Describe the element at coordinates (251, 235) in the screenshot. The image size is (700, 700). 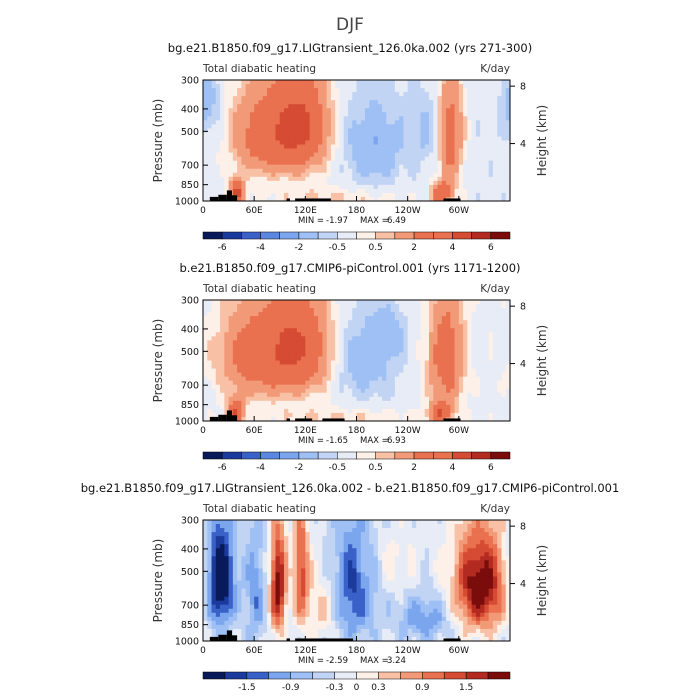
I see `colorbar-swatch` at that location.